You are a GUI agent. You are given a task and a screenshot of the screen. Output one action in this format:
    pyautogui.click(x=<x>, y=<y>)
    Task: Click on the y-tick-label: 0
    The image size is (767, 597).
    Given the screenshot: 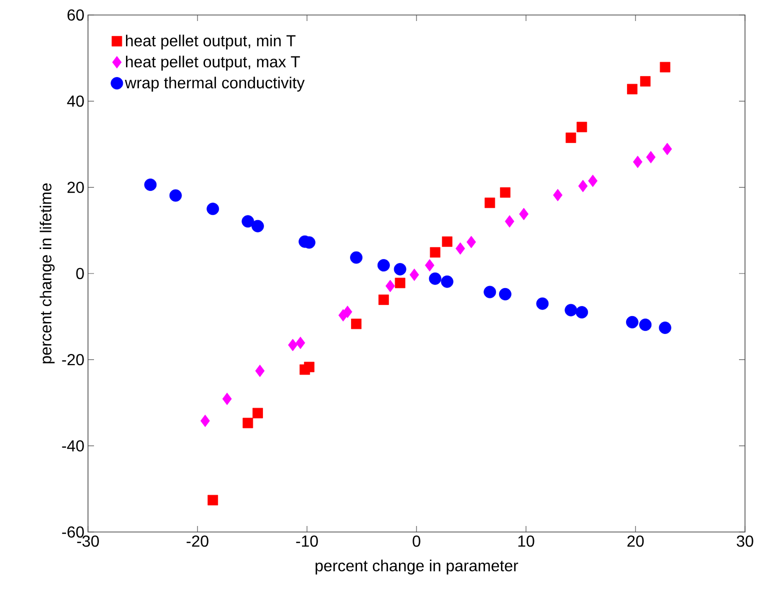 What is the action you would take?
    pyautogui.click(x=80, y=274)
    